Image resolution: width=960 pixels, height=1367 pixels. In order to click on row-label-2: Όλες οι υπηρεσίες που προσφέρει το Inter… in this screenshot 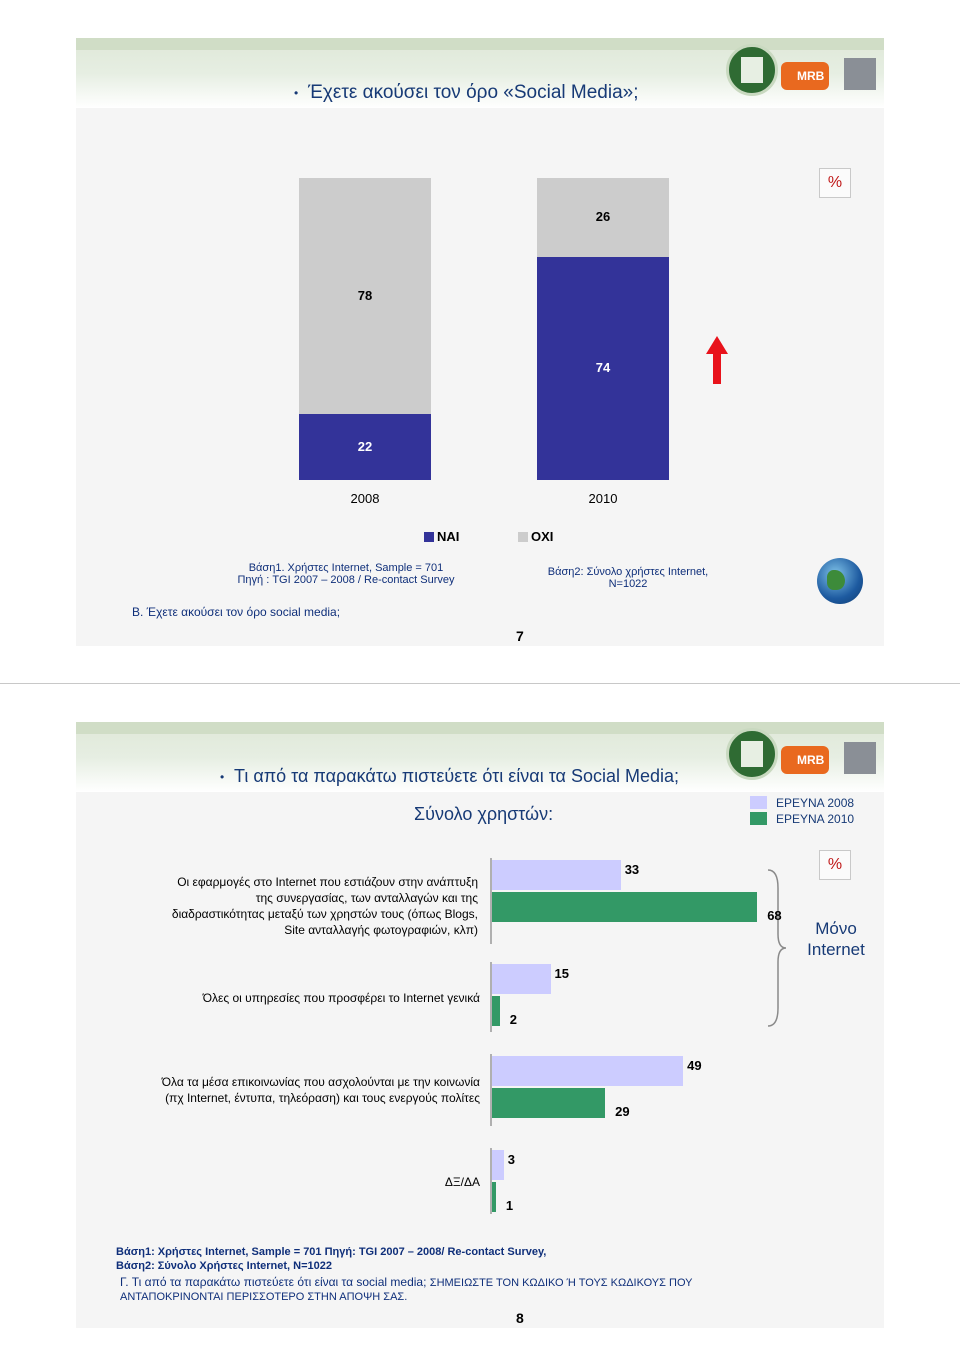, I will do `click(288, 998)`.